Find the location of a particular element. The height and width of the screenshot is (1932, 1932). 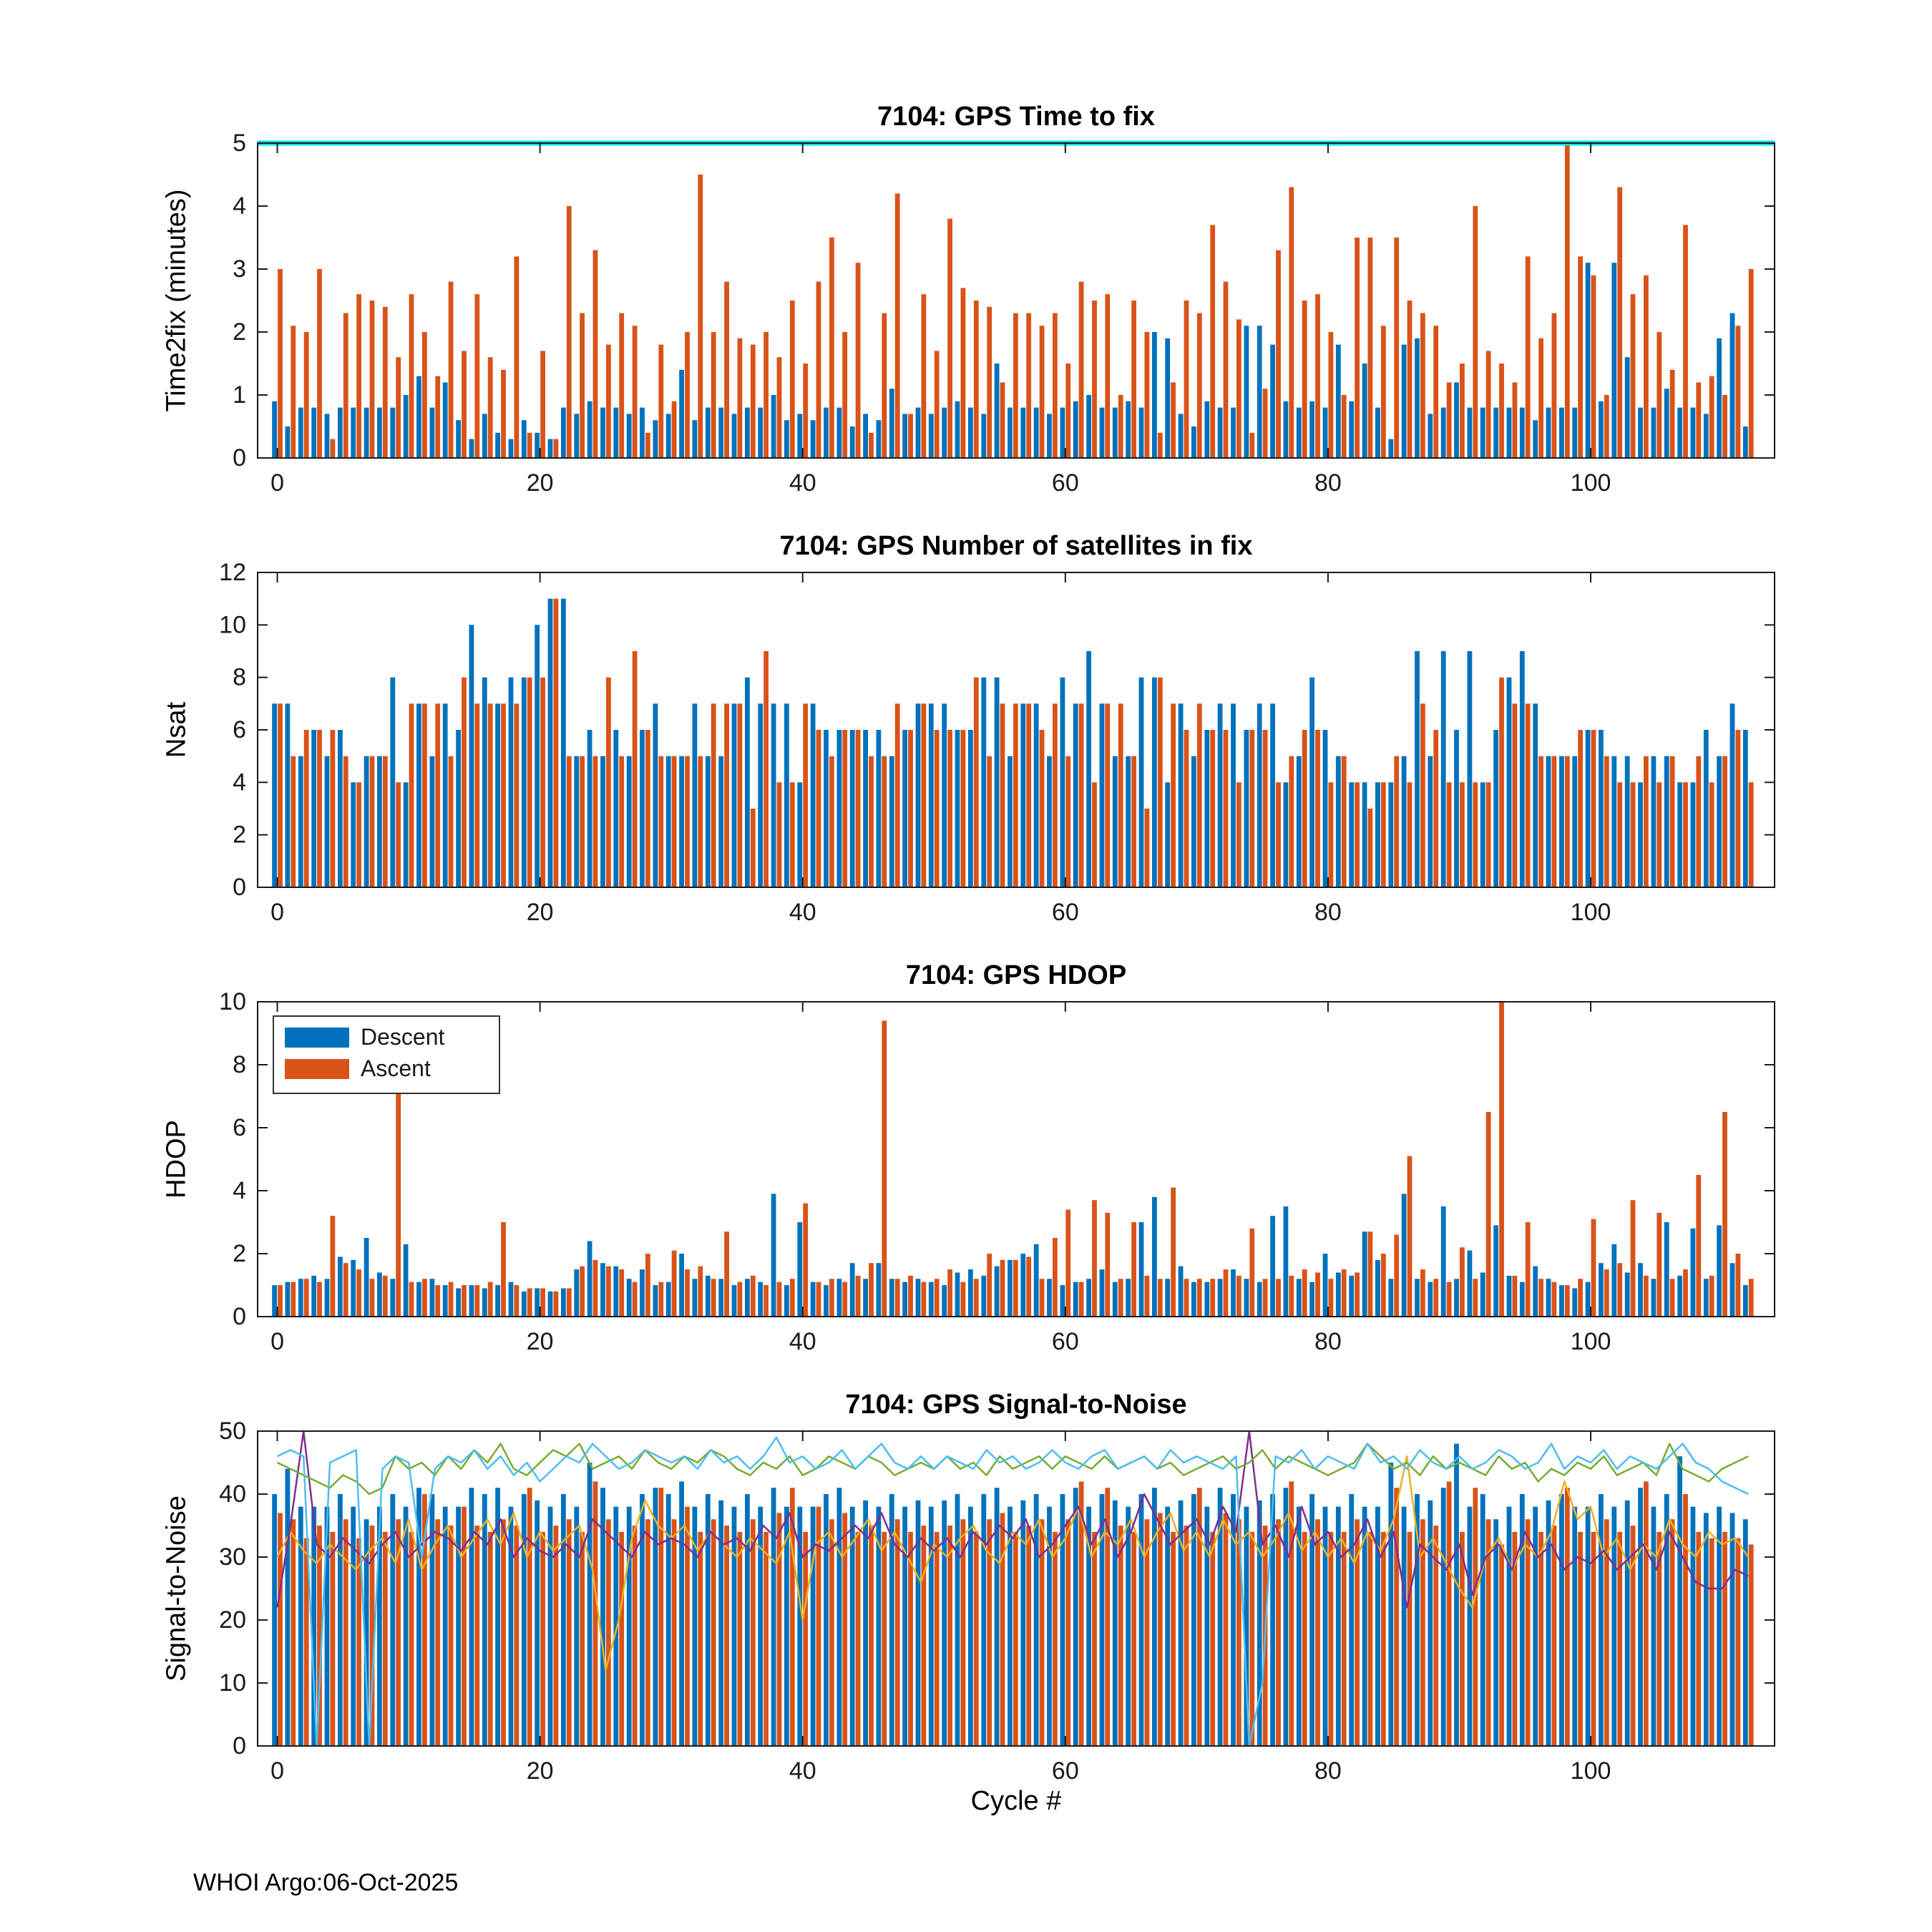

y-tick-label: 40 is located at coordinates (232, 1494).